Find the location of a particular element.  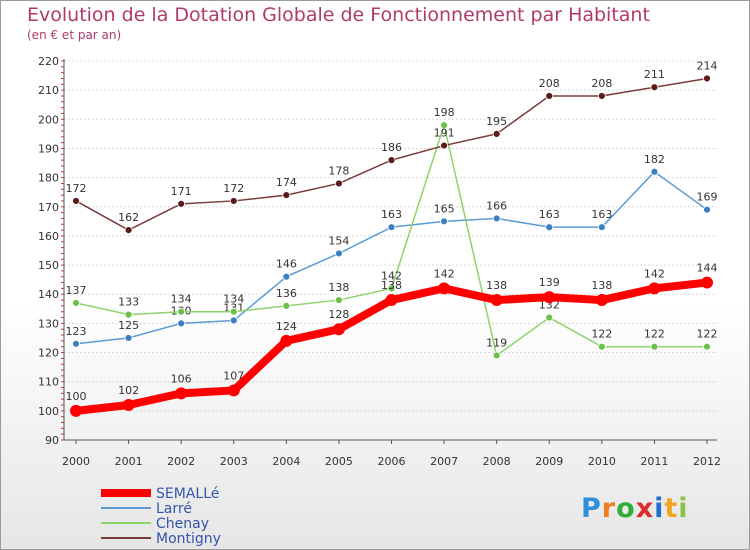

chart-subtitle: (en € et par an) is located at coordinates (74, 35).